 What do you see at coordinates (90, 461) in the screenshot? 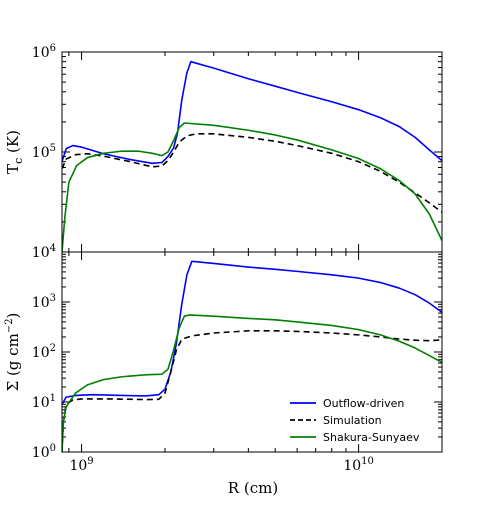
I see `x-tick-label-exp: 9` at bounding box center [90, 461].